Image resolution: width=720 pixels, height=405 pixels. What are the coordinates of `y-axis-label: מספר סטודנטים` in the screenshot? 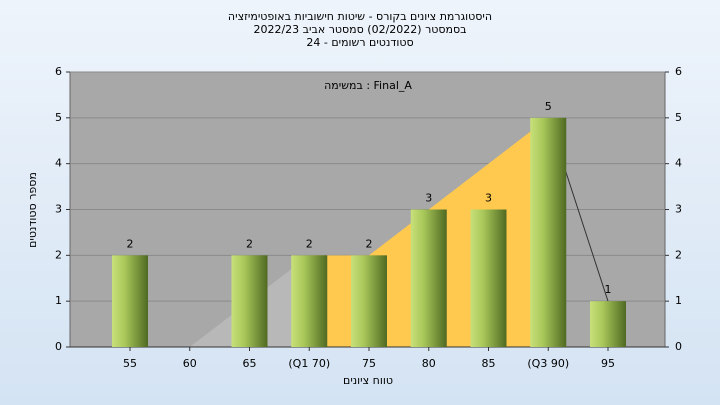 It's located at (32, 210).